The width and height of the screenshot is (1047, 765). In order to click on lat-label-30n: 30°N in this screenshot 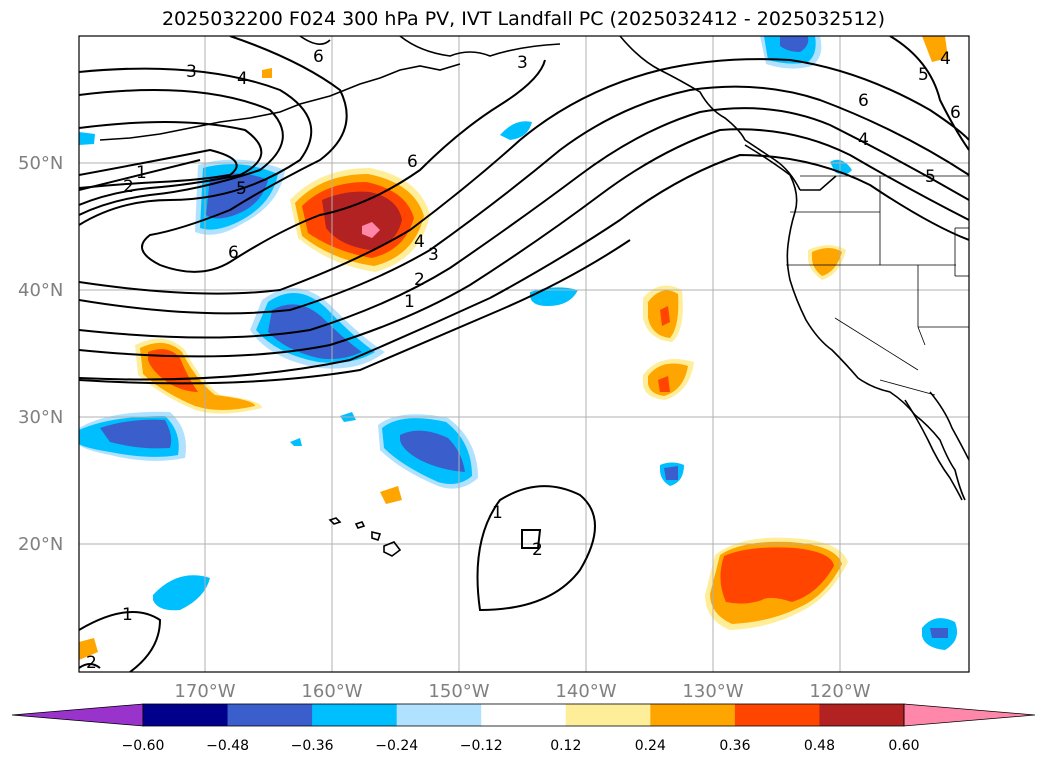, I will do `click(40, 417)`.